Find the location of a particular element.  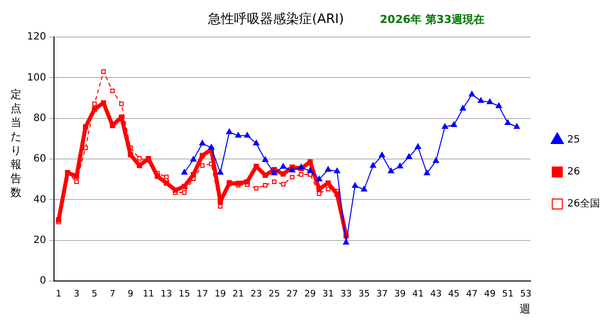

x-tick-label: 39 is located at coordinates (400, 295).